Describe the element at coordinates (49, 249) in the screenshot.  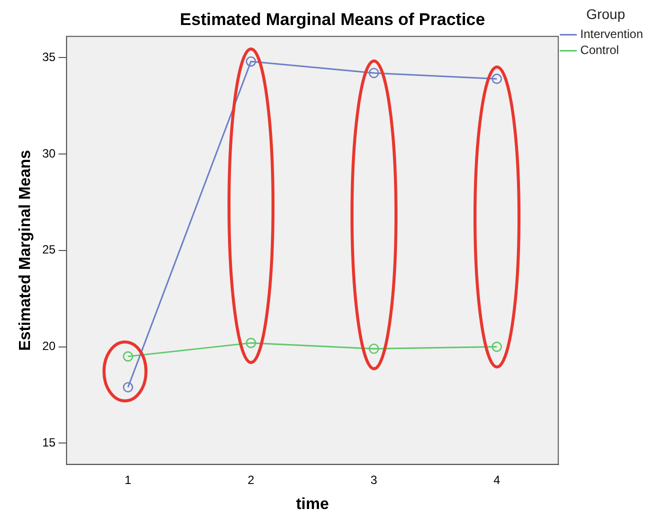
I see `y-tick-label: 25` at that location.